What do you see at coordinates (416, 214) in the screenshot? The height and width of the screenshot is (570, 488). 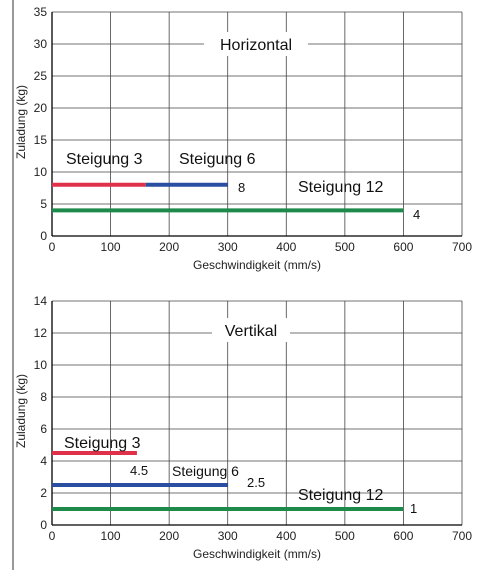 I see `data-label: 4` at bounding box center [416, 214].